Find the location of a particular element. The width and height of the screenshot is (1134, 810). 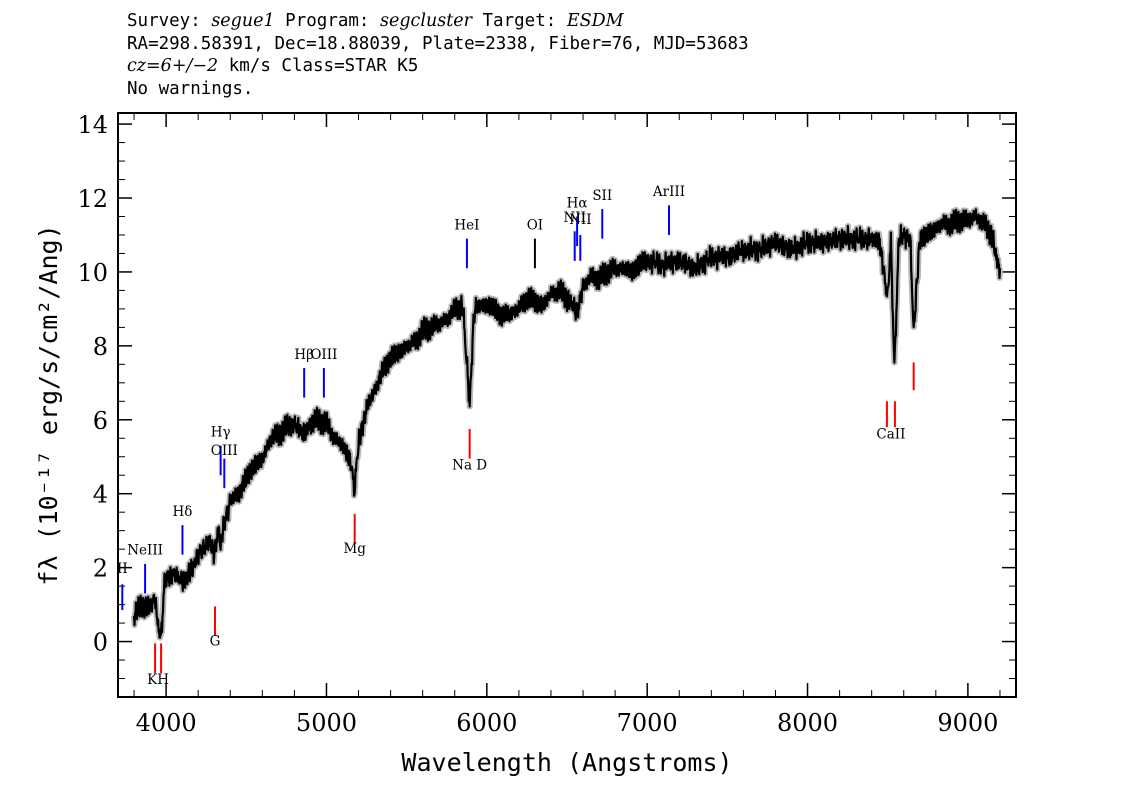

y-tick-label: 4 is located at coordinates (100, 495).